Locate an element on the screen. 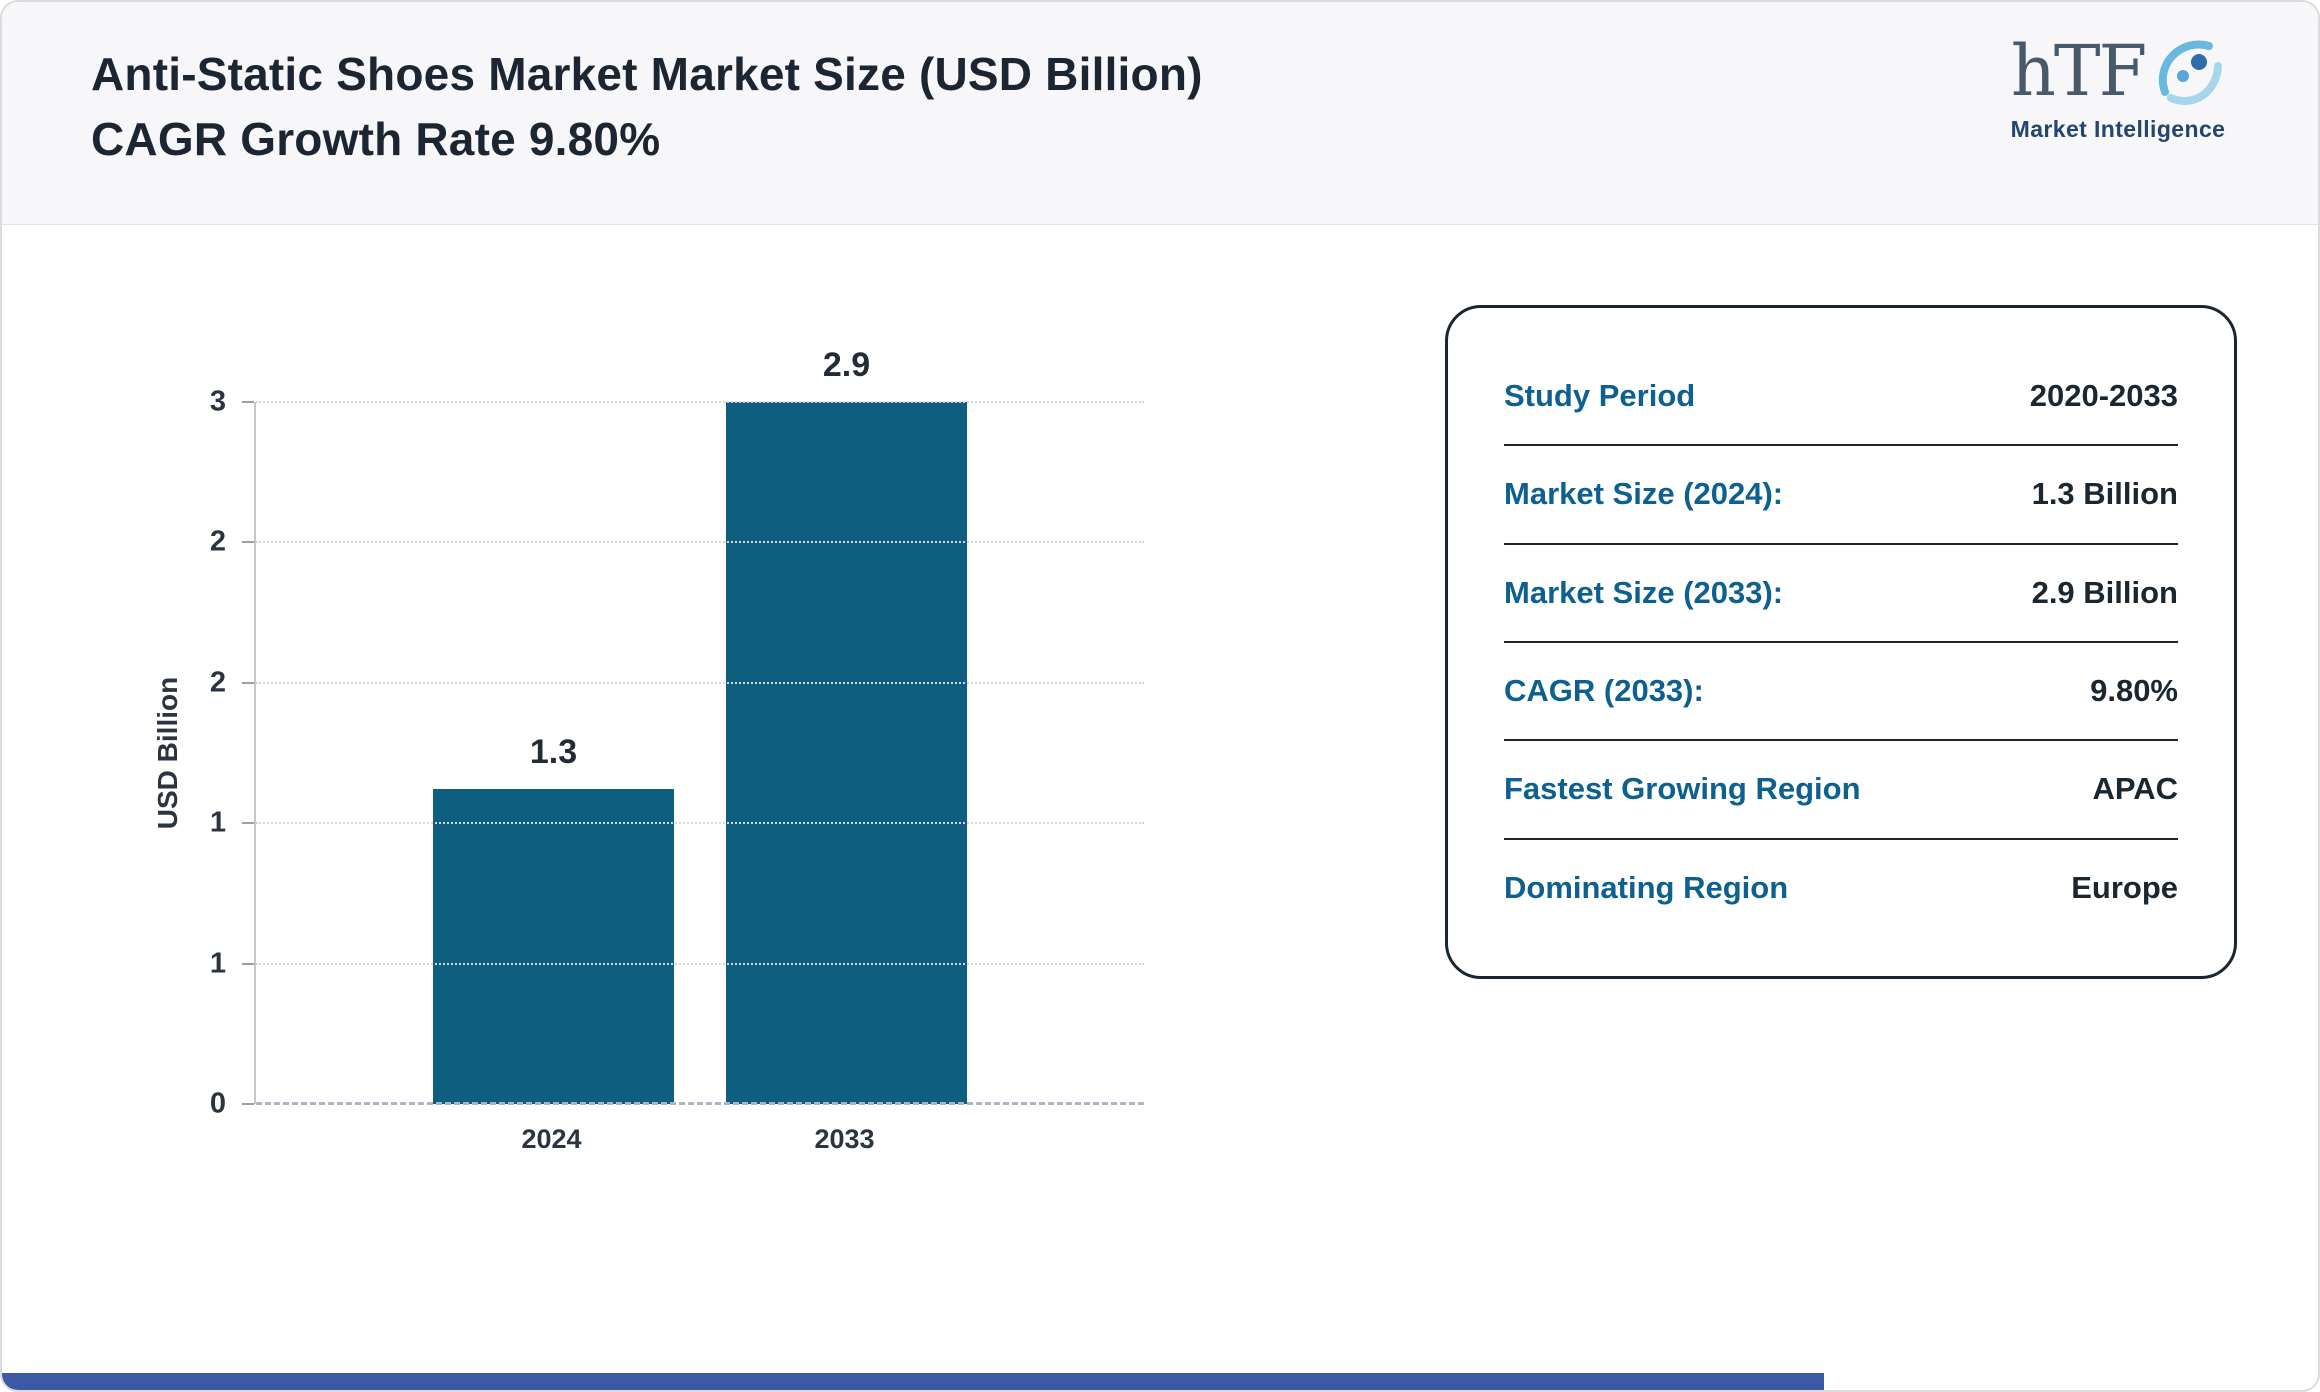  bar-value-label: 1.3 is located at coordinates (553, 752).